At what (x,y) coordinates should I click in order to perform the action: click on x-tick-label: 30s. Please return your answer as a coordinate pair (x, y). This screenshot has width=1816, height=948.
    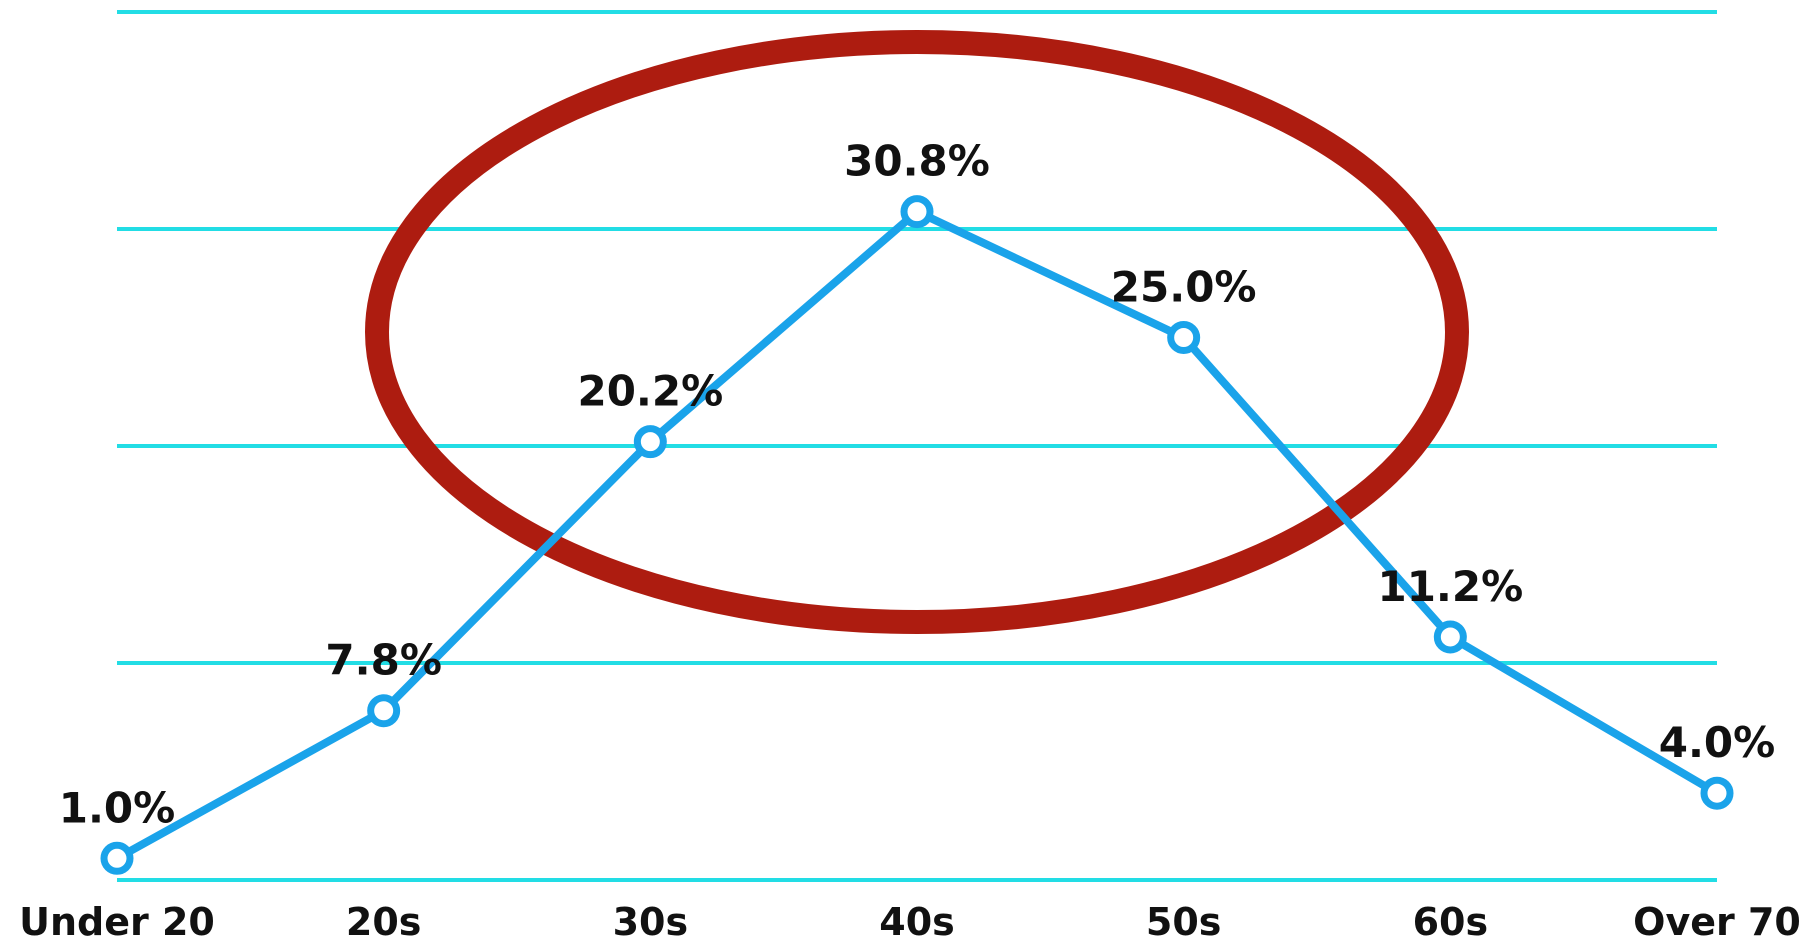
    Looking at the image, I should click on (651, 922).